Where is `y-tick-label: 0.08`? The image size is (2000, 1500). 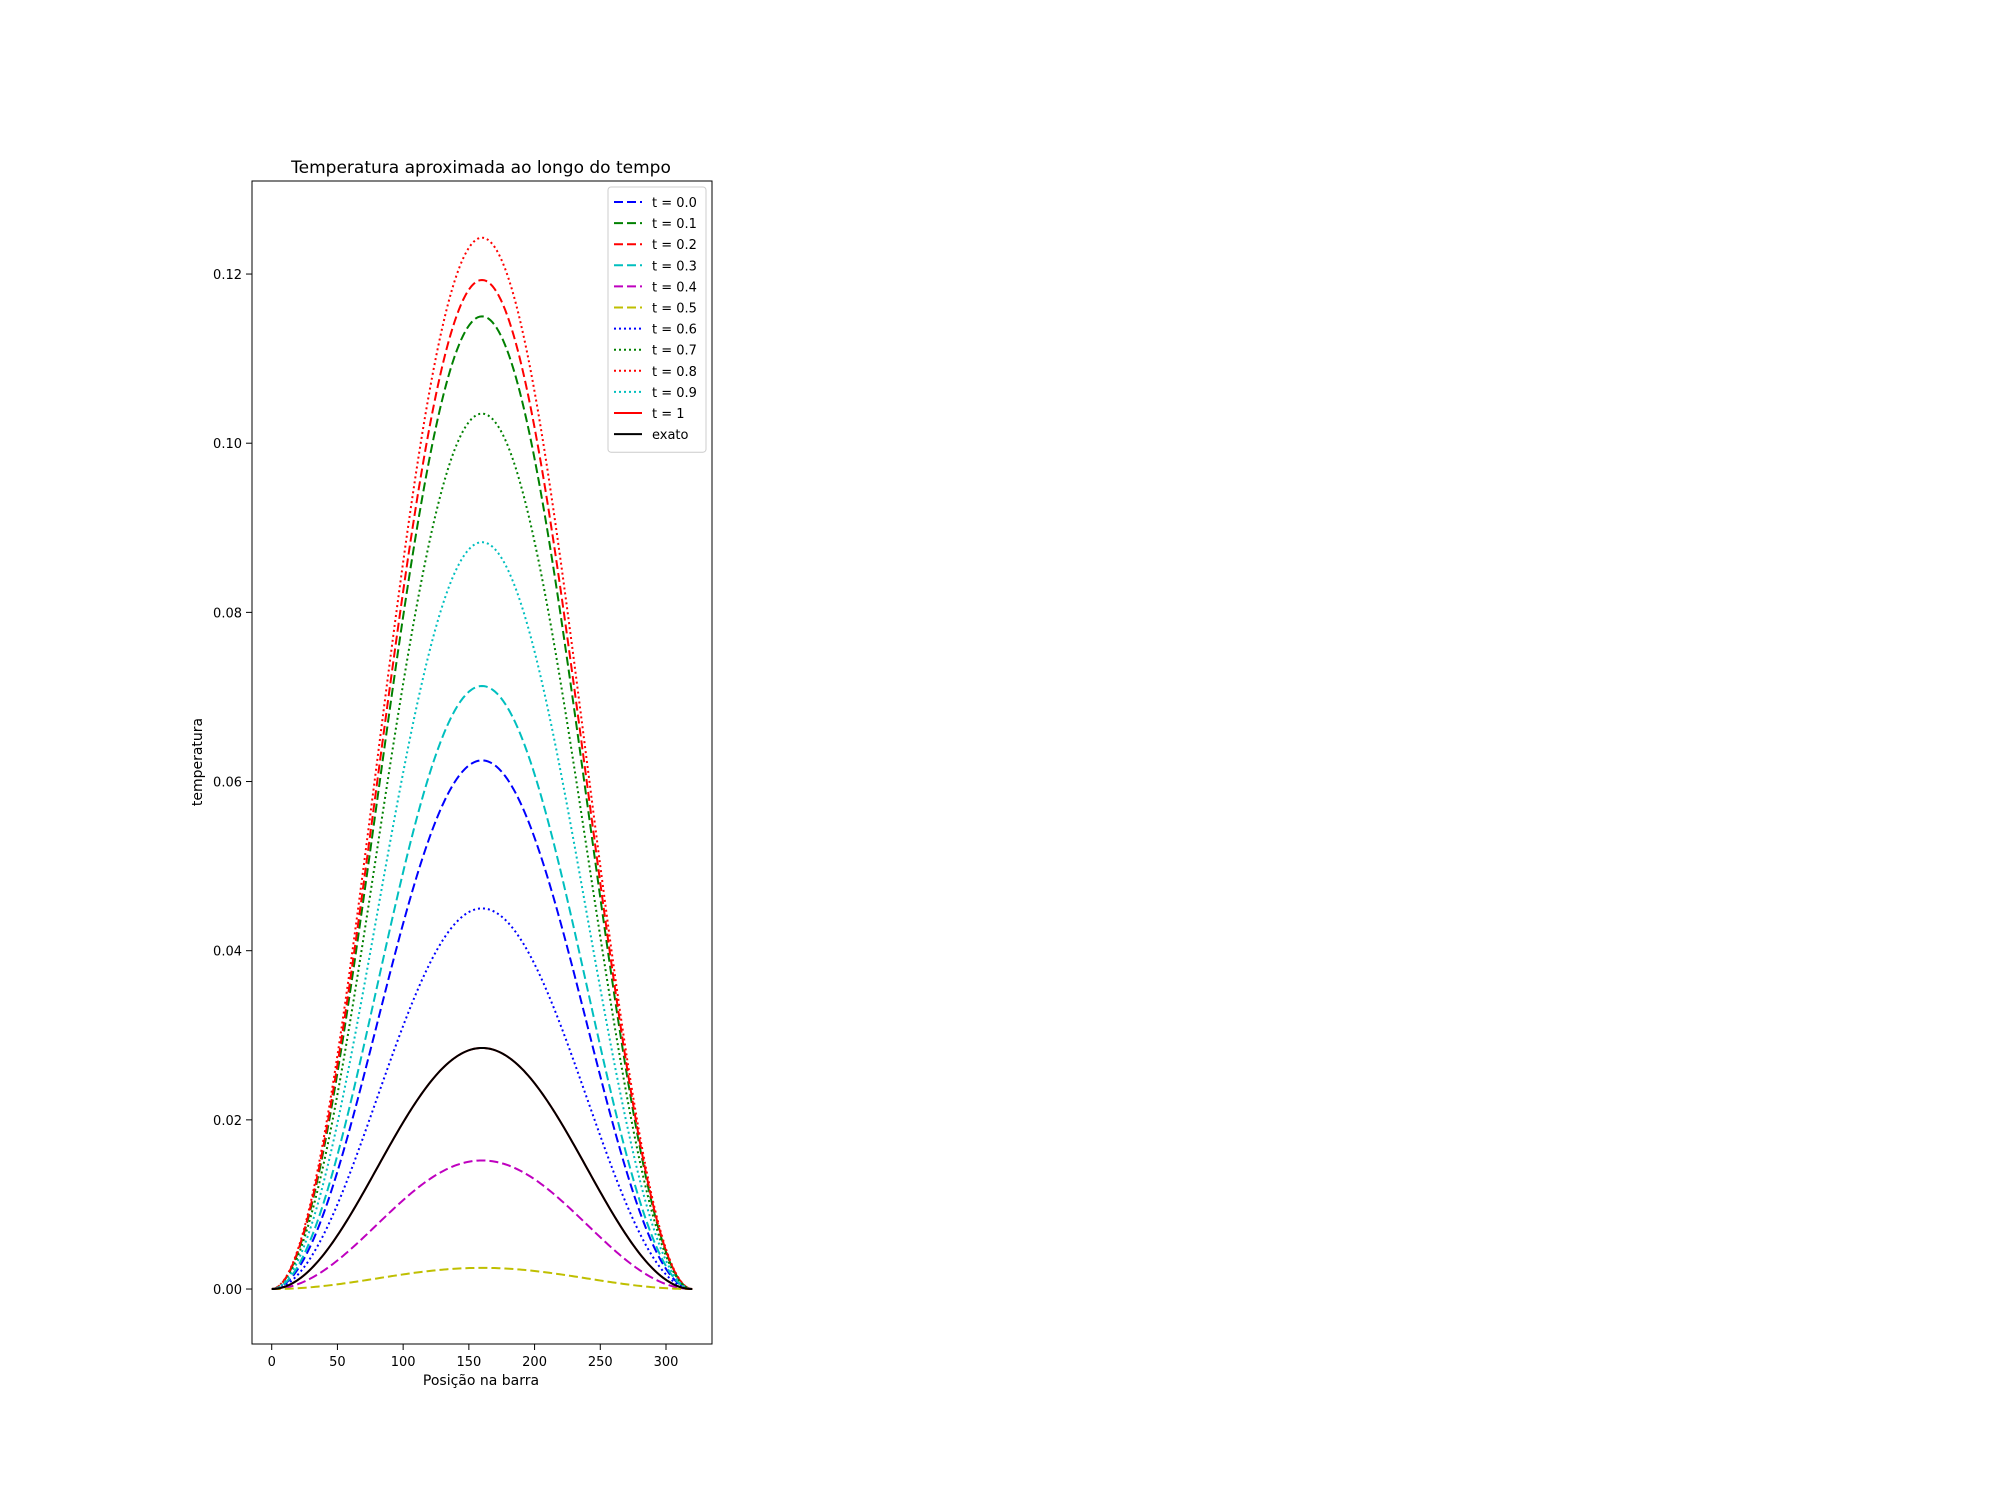 y-tick-label: 0.08 is located at coordinates (227, 613).